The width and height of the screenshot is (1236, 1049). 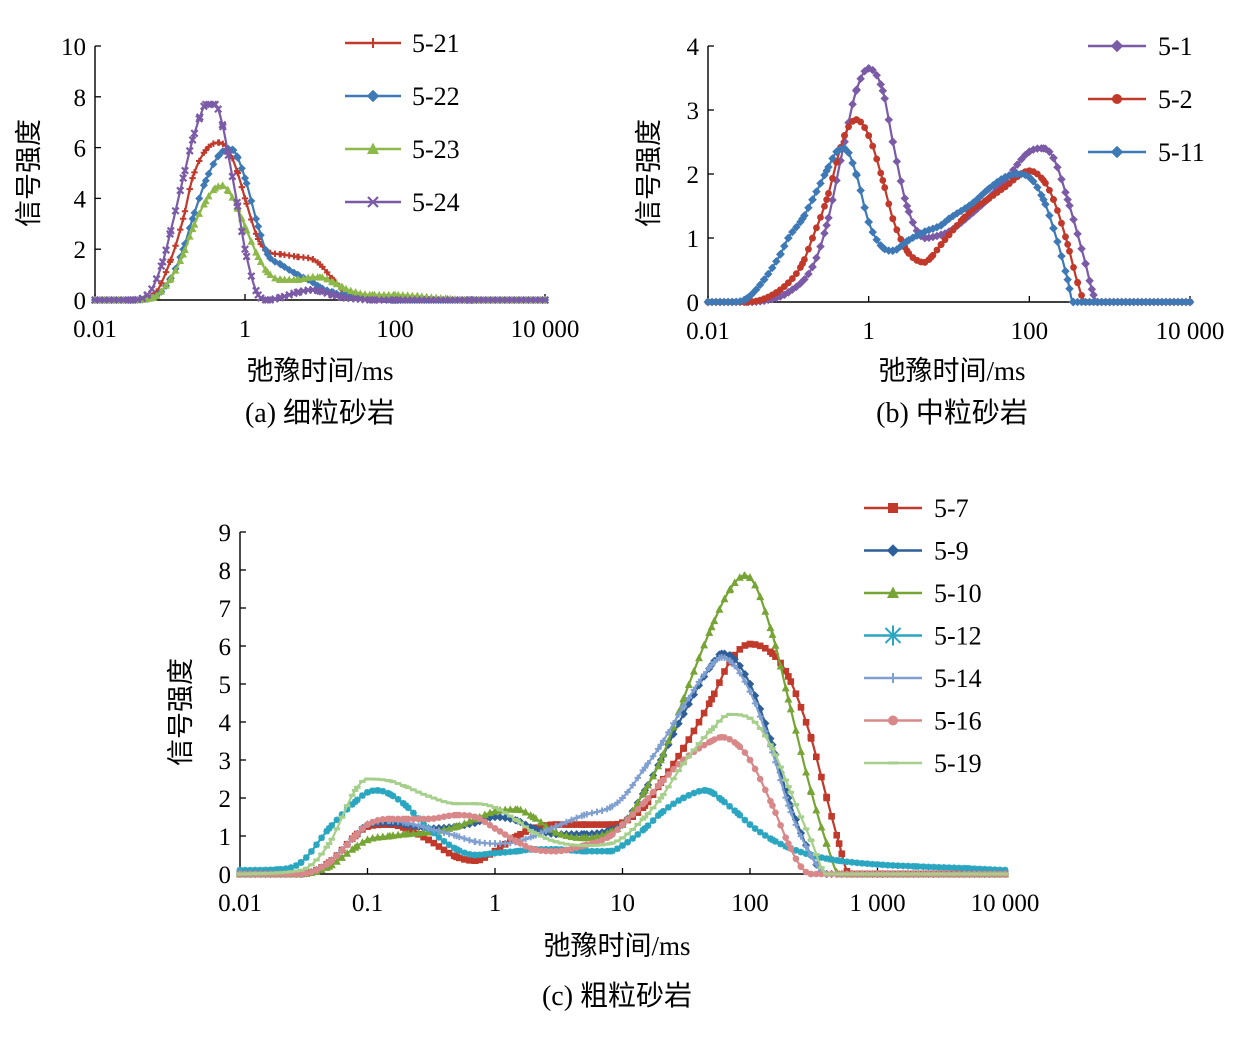 What do you see at coordinates (402, 96) in the screenshot?
I see `legend-item-5-22: 5-22` at bounding box center [402, 96].